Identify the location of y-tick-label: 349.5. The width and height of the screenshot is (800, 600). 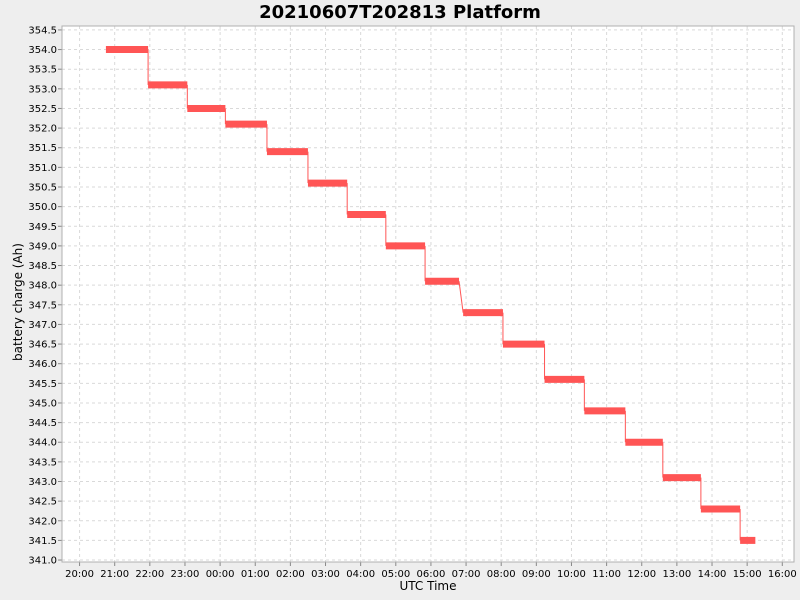
(42, 227).